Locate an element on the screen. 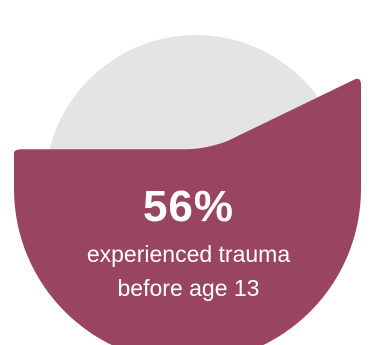 The height and width of the screenshot is (345, 377). stat-caption-line-1: experienced trauma is located at coordinates (188, 254).